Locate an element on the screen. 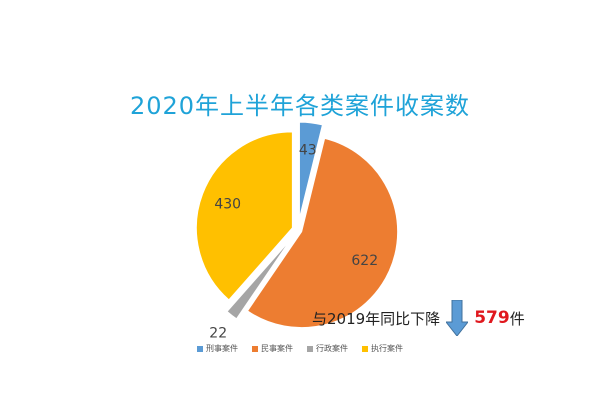 This screenshot has height=400, width=600. legend-label: 执行案件 is located at coordinates (387, 348).